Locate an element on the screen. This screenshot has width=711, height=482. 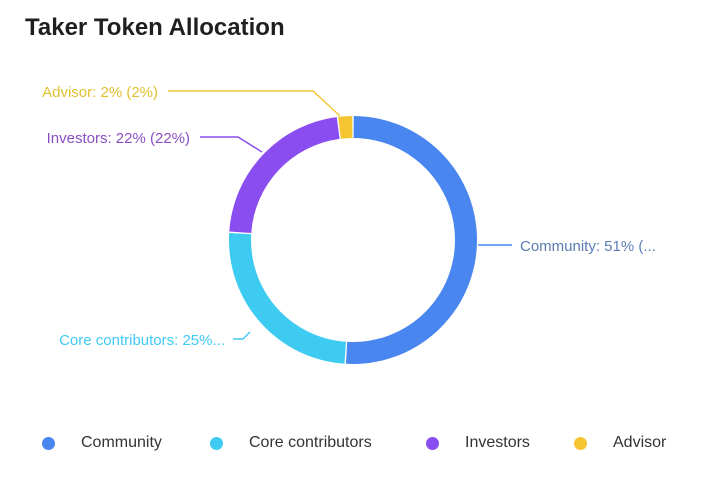
legend-marker-core-contributors is located at coordinates (216, 443).